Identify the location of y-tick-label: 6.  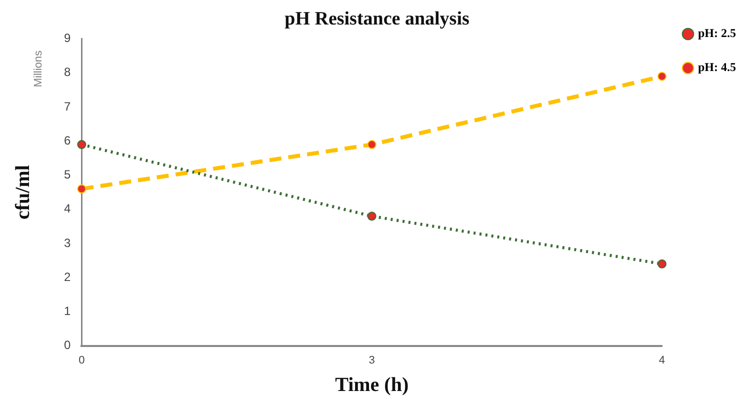
(67, 140).